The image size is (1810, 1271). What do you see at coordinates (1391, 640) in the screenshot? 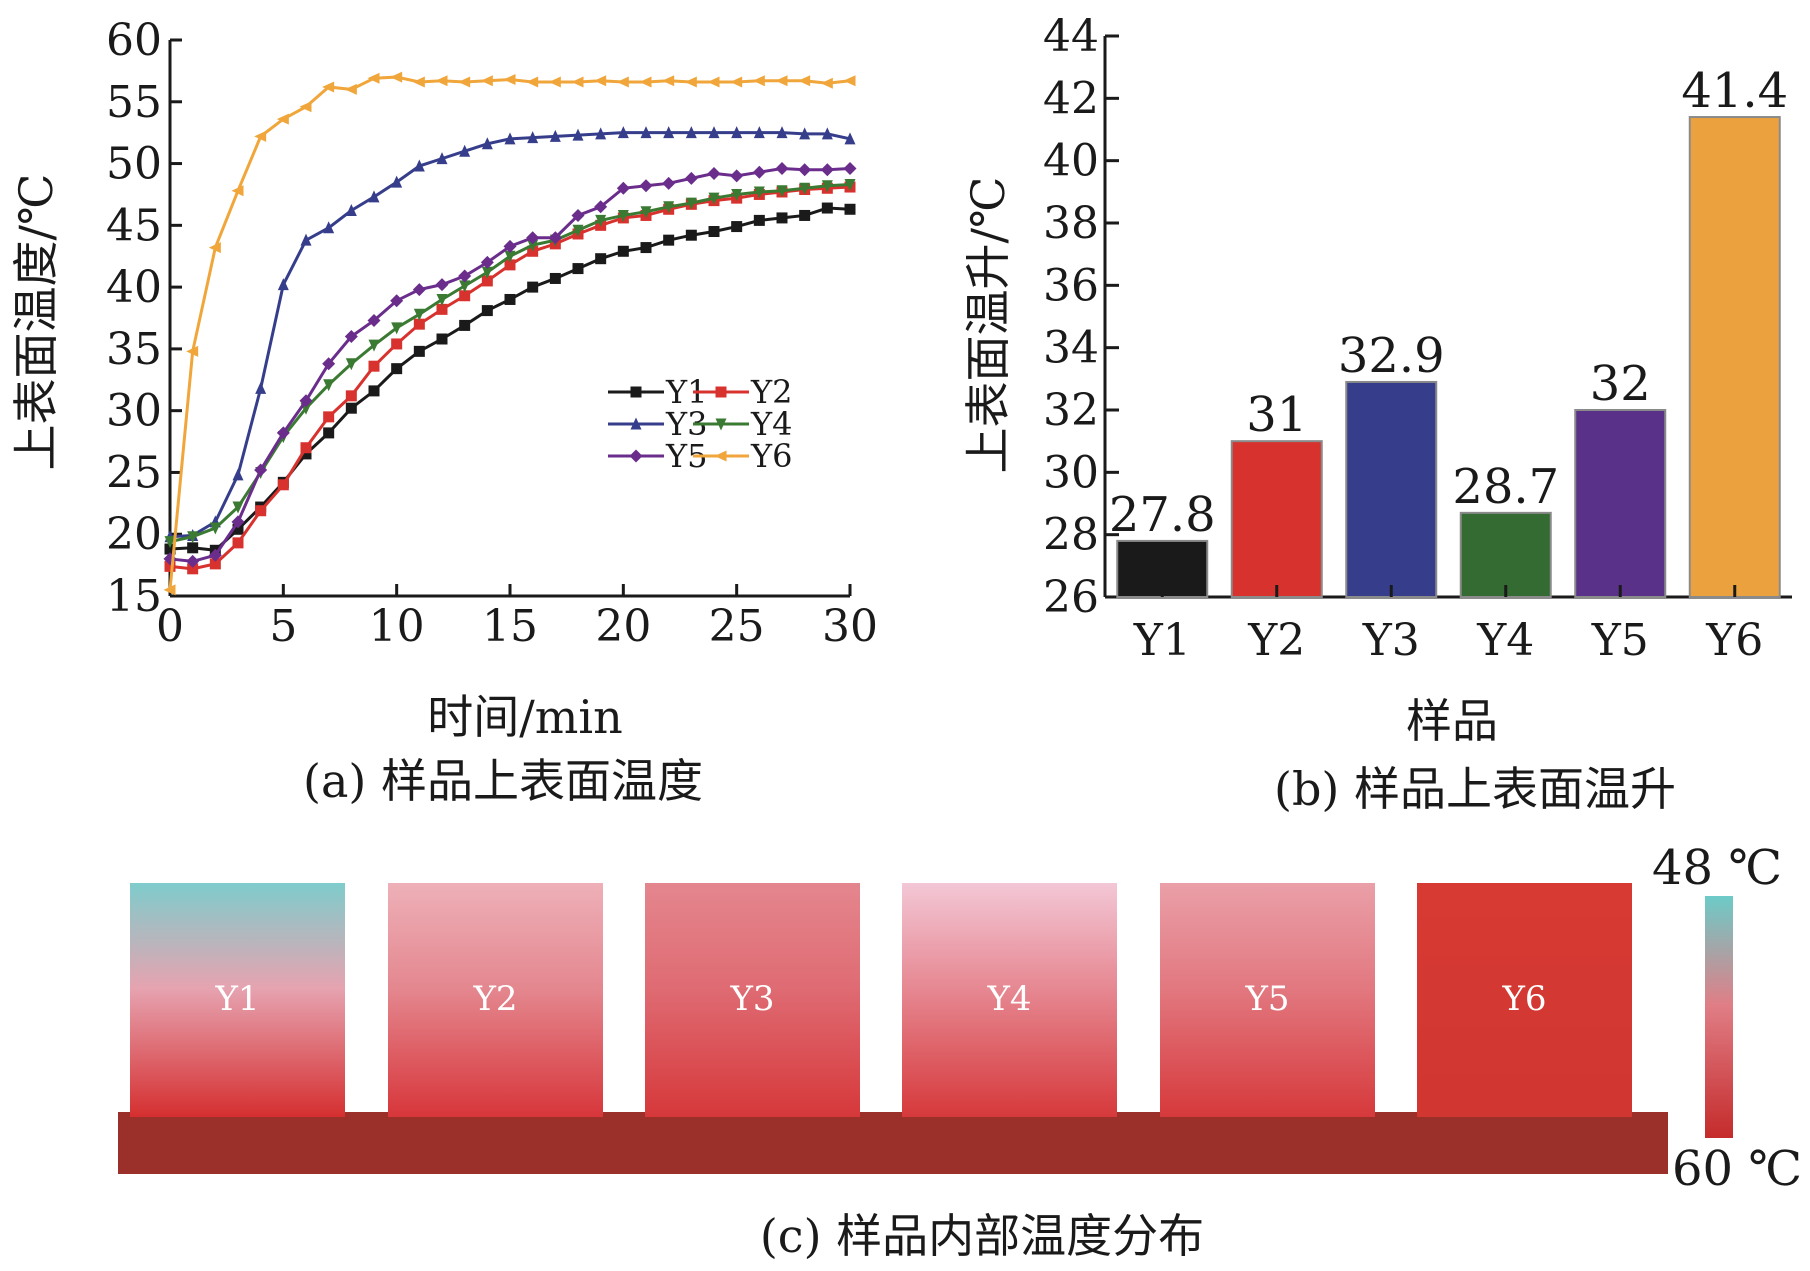
I see `panel-b-x-tick-label: Y3` at bounding box center [1391, 640].